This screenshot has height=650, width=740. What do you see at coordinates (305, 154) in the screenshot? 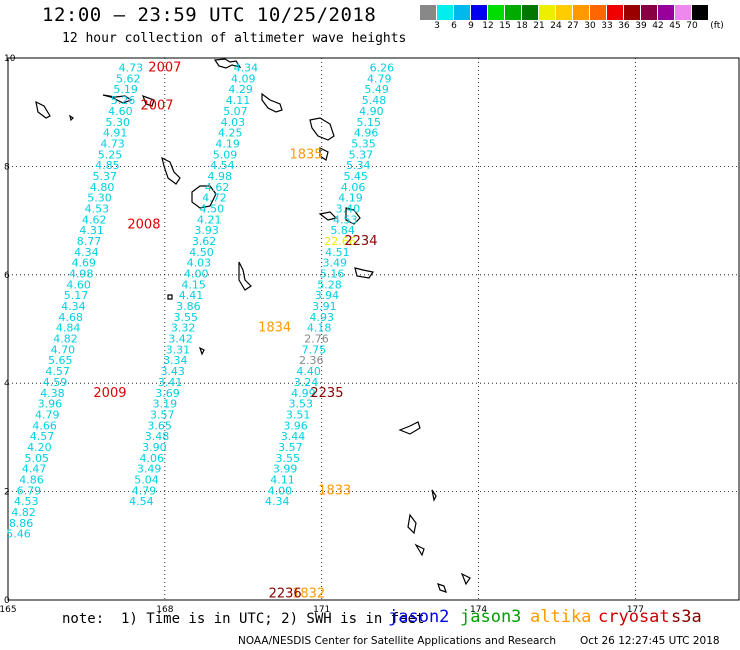
I see `pass-time-label: 1835` at bounding box center [305, 154].